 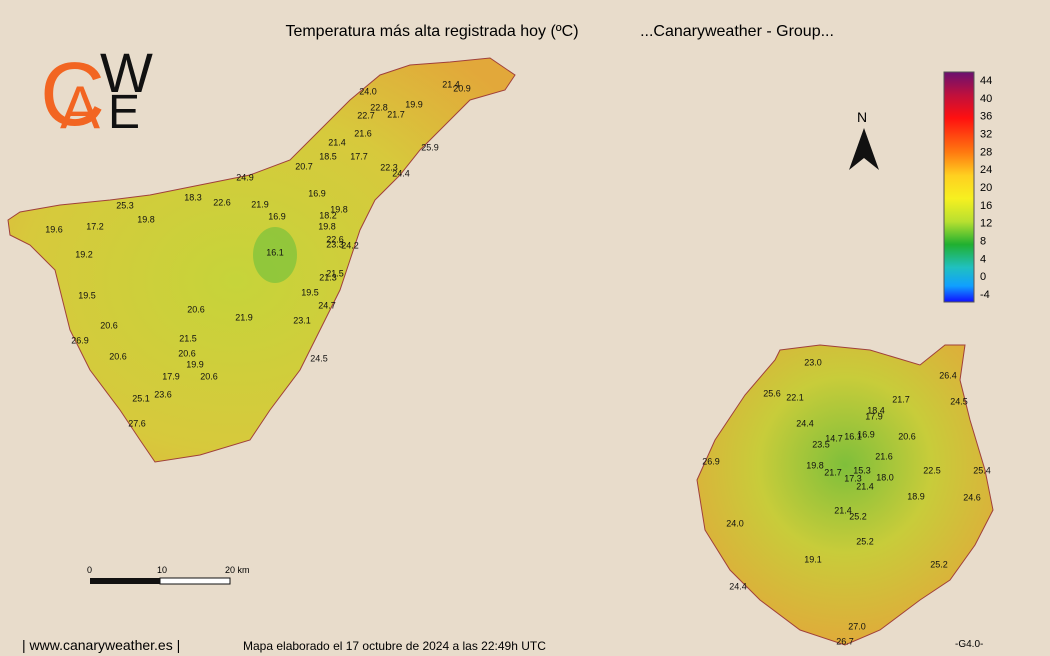 I want to click on station-value: 17.2, so click(x=95, y=226).